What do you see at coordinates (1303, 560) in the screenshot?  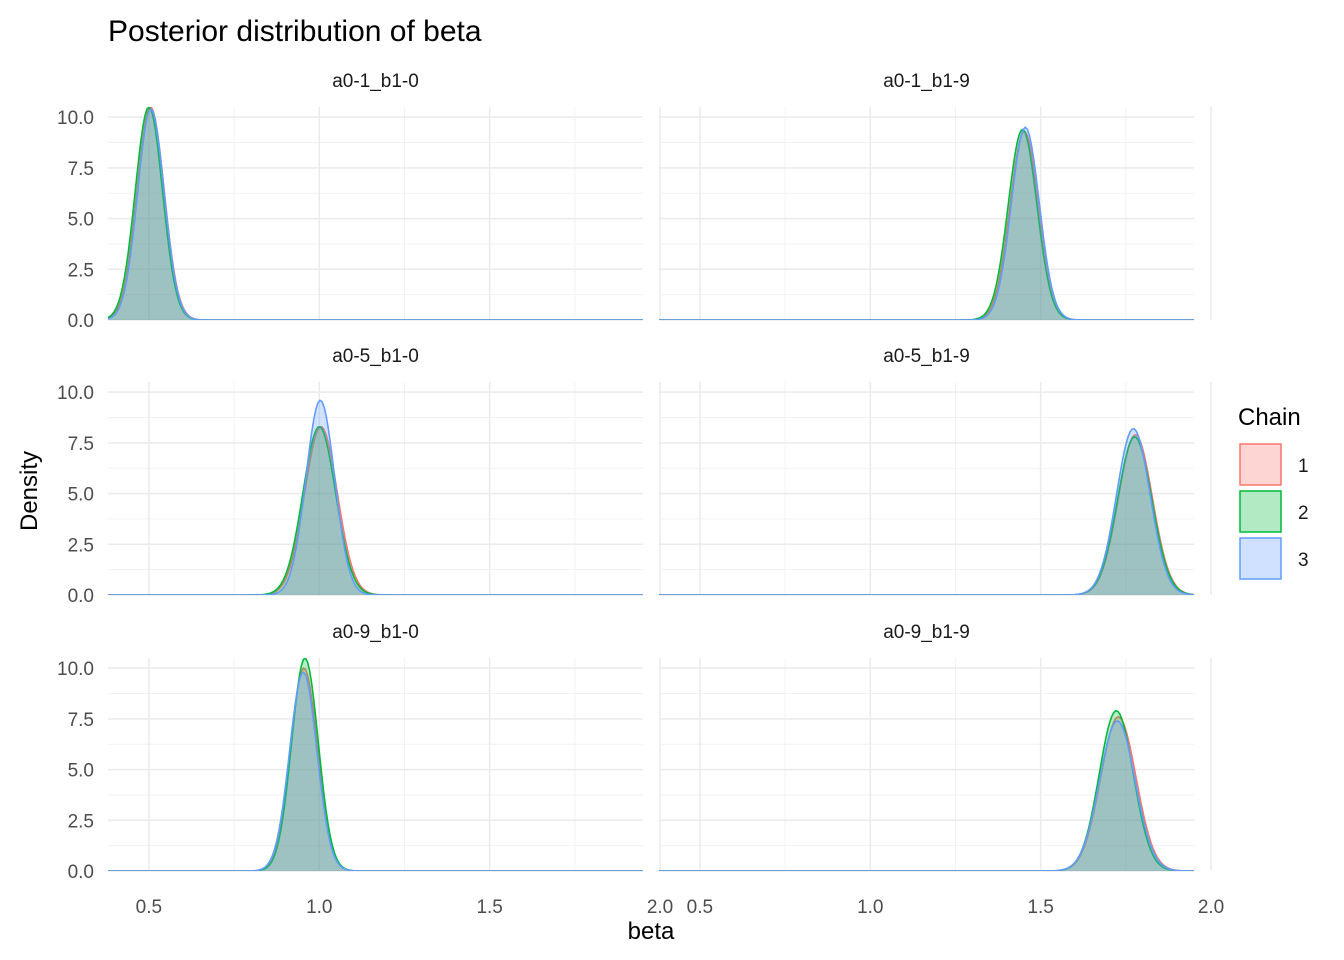 I see `legend-label: 3` at bounding box center [1303, 560].